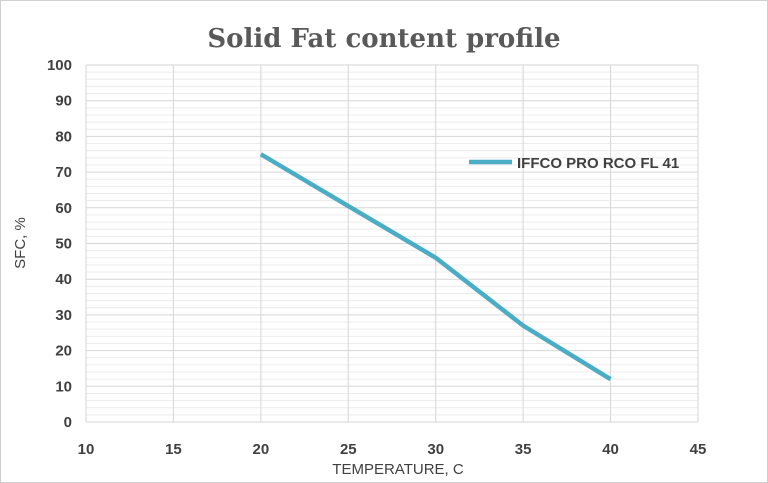 The image size is (768, 483). Describe the element at coordinates (63, 351) in the screenshot. I see `y-tick-label: 20` at that location.